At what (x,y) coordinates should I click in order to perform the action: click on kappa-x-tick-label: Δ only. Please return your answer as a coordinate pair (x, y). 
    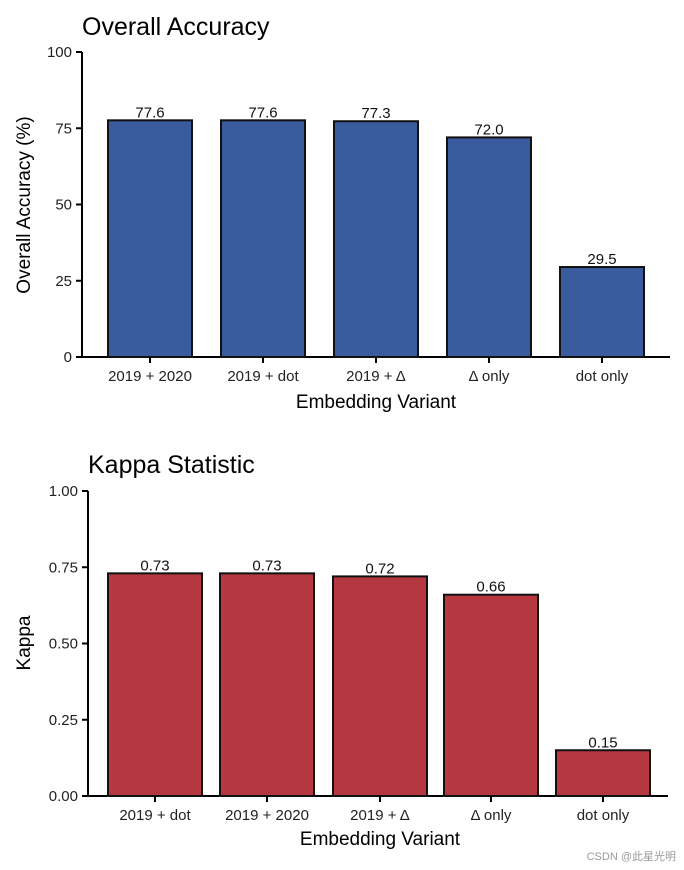
    Looking at the image, I should click on (491, 815).